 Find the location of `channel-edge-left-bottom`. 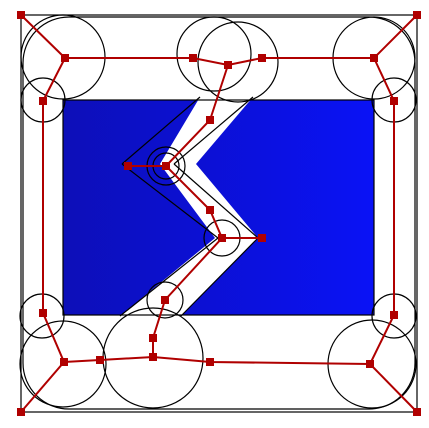

channel-edge-left-bottom is located at coordinates (169, 277).